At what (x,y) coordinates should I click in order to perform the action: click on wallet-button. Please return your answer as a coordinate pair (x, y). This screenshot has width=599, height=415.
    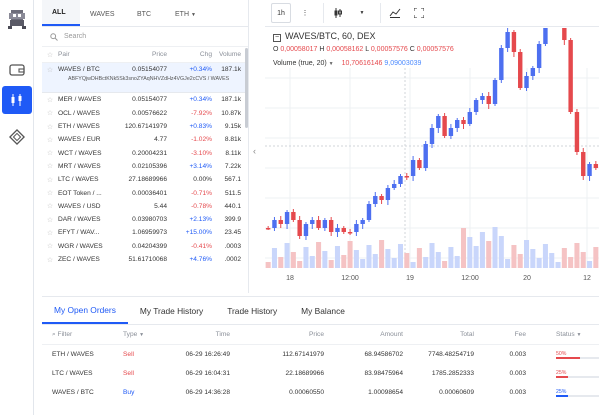
    Looking at the image, I should click on (17, 70).